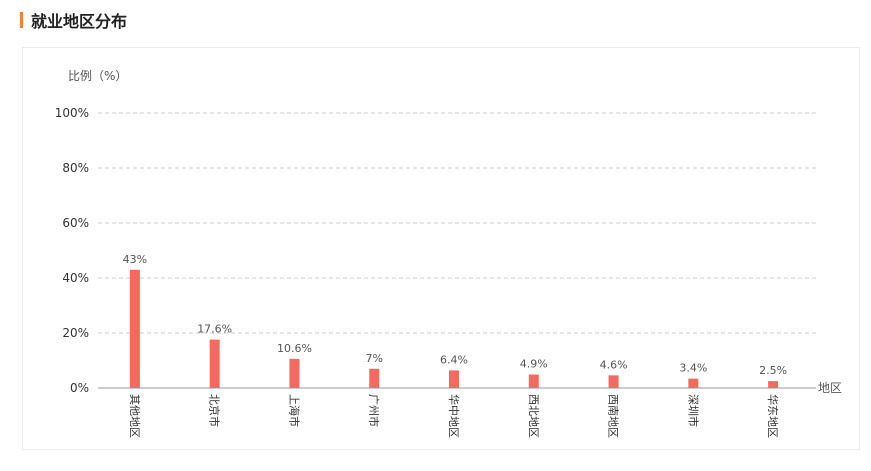 Image resolution: width=871 pixels, height=471 pixels. I want to click on category-label: 华中地区, so click(454, 416).